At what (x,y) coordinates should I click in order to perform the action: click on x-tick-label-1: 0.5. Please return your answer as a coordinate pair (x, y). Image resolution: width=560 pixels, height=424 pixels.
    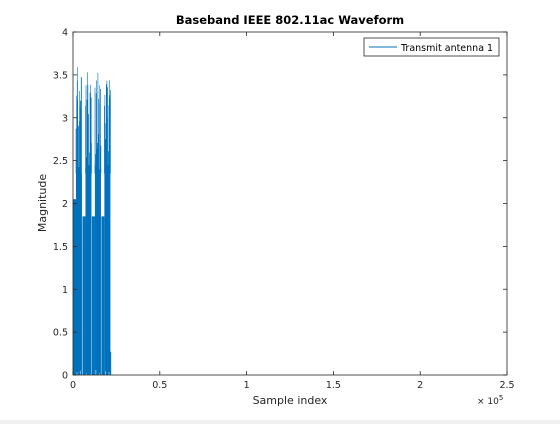
    Looking at the image, I should click on (159, 385).